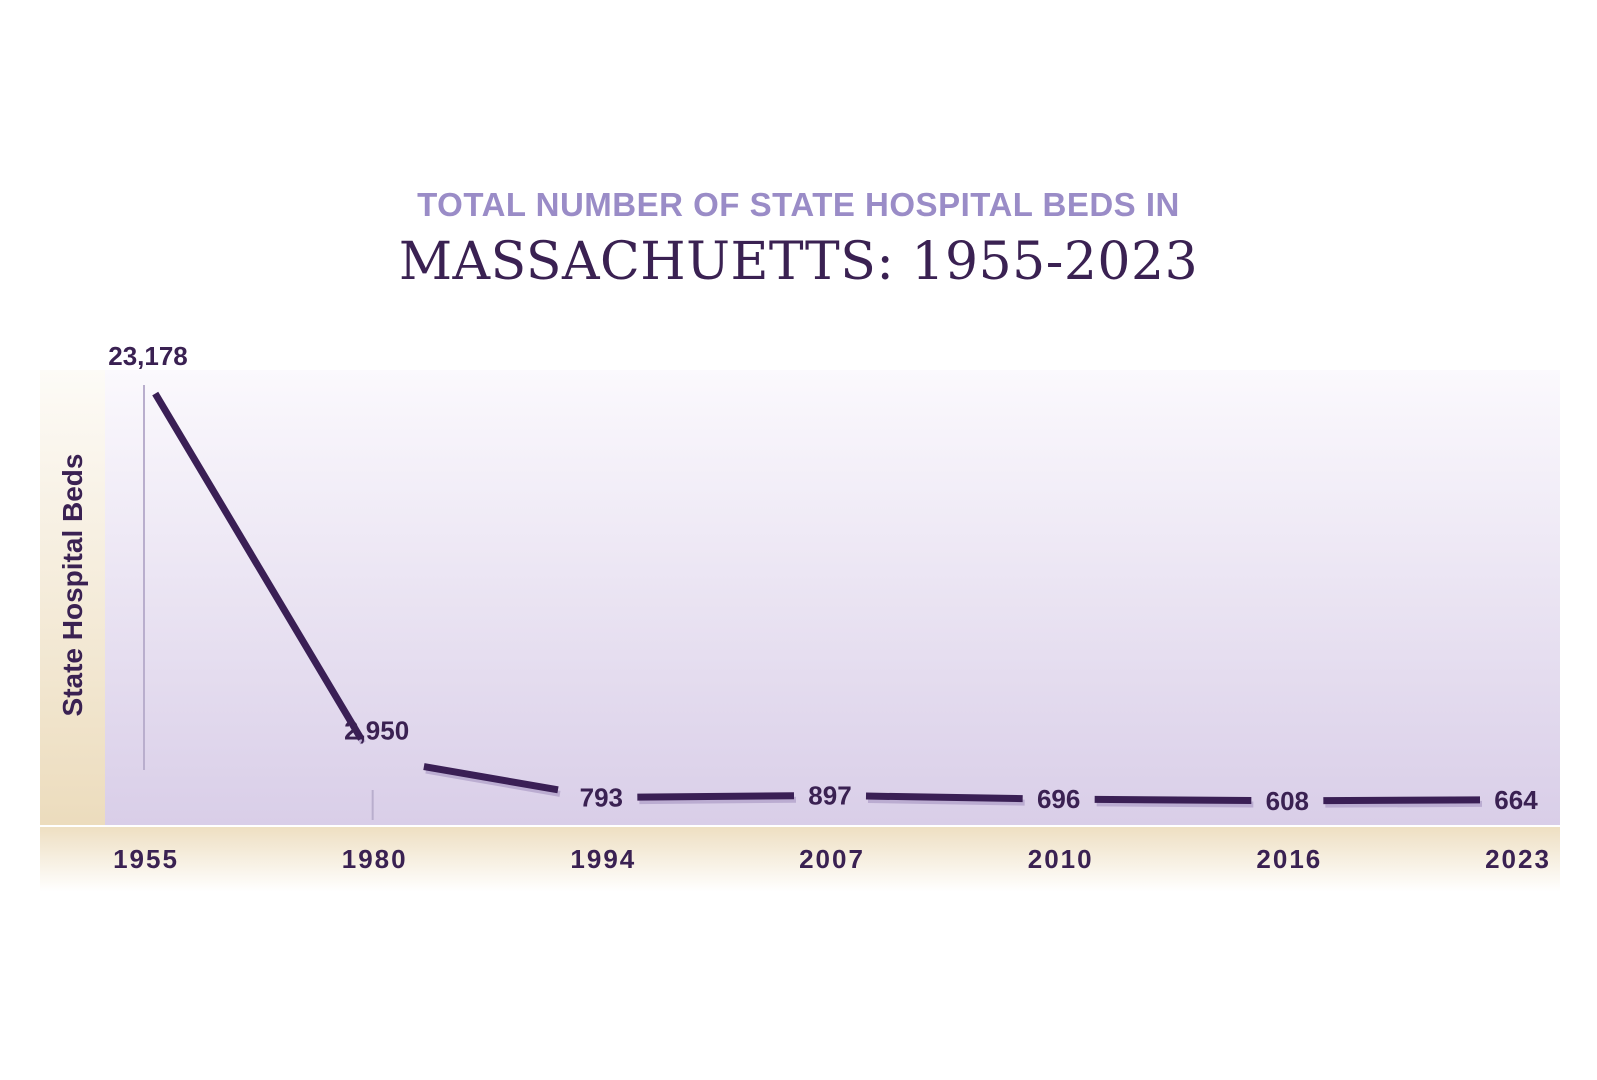 This screenshot has width=1597, height=1080. What do you see at coordinates (1287, 801) in the screenshot?
I see `data-label: 608` at bounding box center [1287, 801].